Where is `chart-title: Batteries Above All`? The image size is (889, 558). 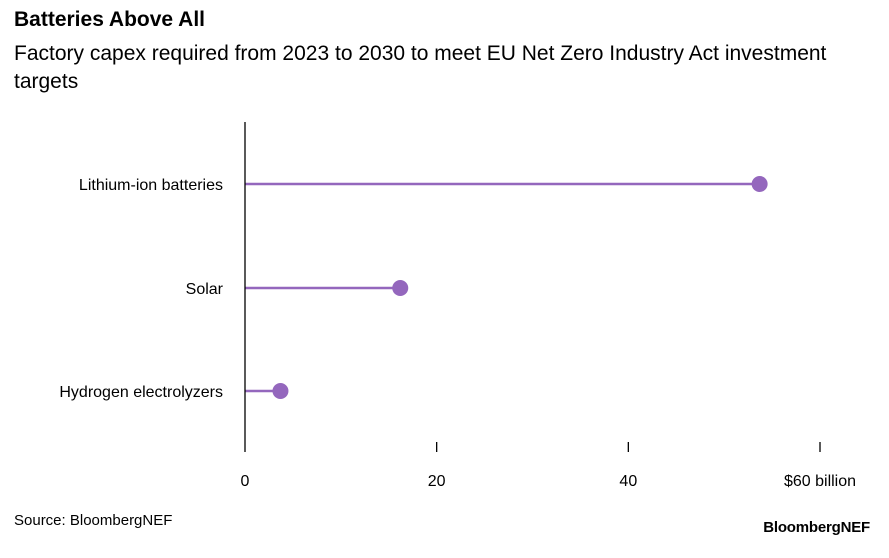
chart-title: Batteries Above All is located at coordinates (109, 19).